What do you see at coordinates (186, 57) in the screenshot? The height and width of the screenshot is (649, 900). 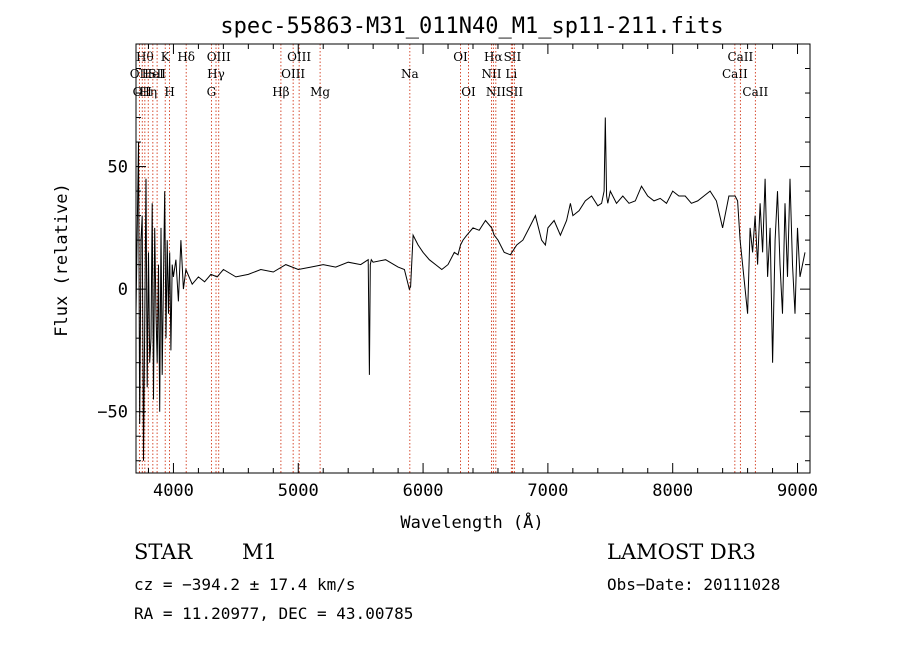 I see `line-marker-label: Hδ` at bounding box center [186, 57].